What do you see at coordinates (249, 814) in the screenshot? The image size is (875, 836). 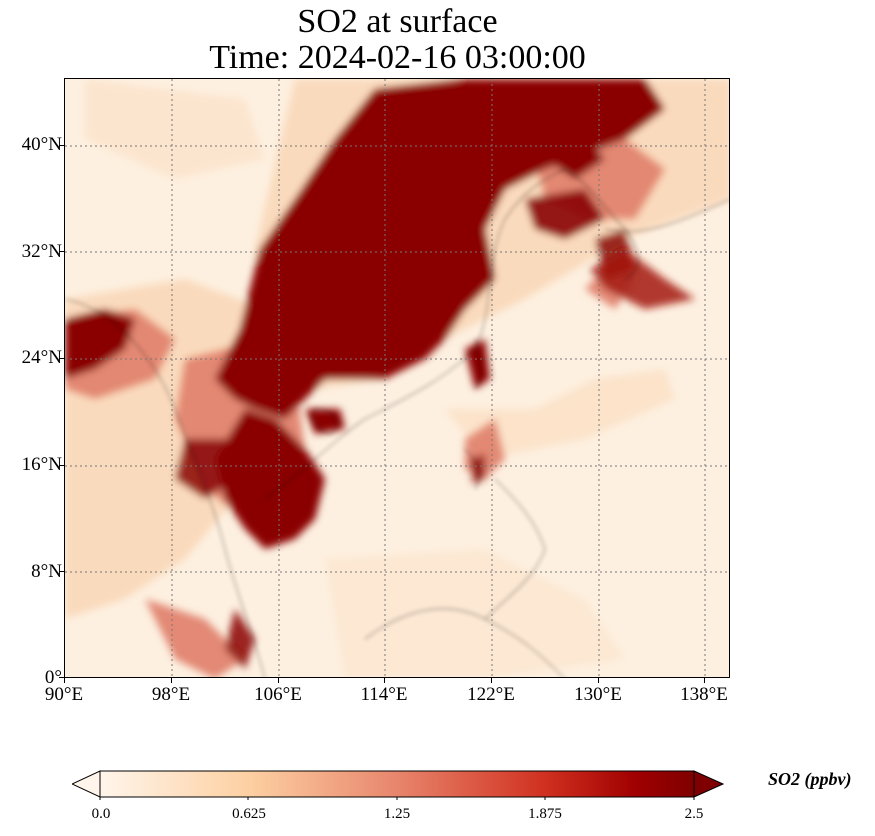 I see `colorbar-tick-label: 0.625` at bounding box center [249, 814].